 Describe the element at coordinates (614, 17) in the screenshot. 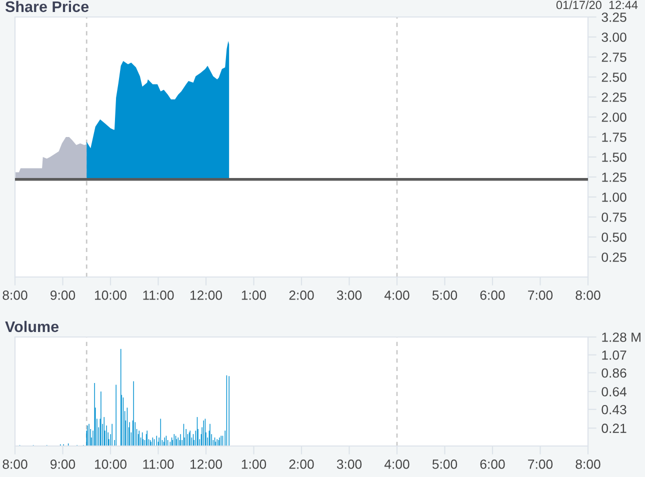

I see `y-tick-label: 3.25` at that location.